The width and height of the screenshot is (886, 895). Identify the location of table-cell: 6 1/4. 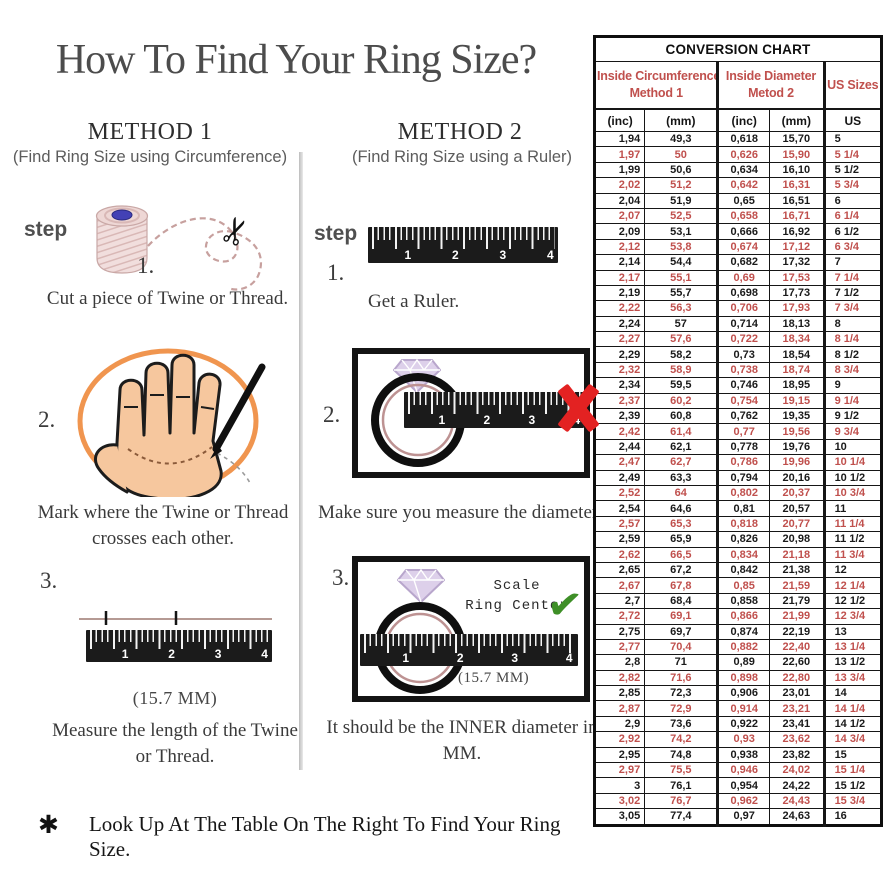
(852, 216).